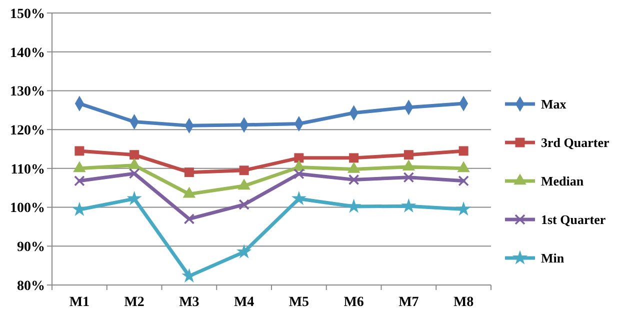 The width and height of the screenshot is (641, 324). What do you see at coordinates (354, 302) in the screenshot?
I see `x-tick-label: M6` at bounding box center [354, 302].